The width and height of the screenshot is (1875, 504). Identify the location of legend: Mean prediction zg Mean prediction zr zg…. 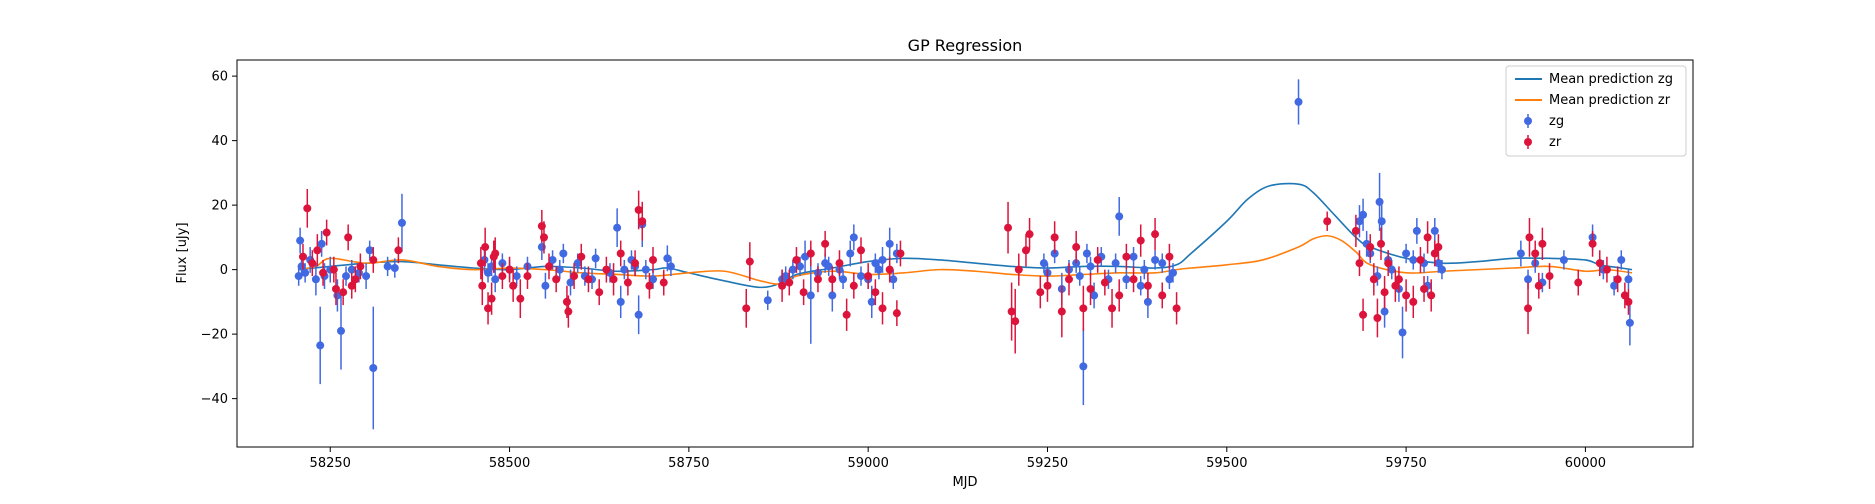
(1596, 111).